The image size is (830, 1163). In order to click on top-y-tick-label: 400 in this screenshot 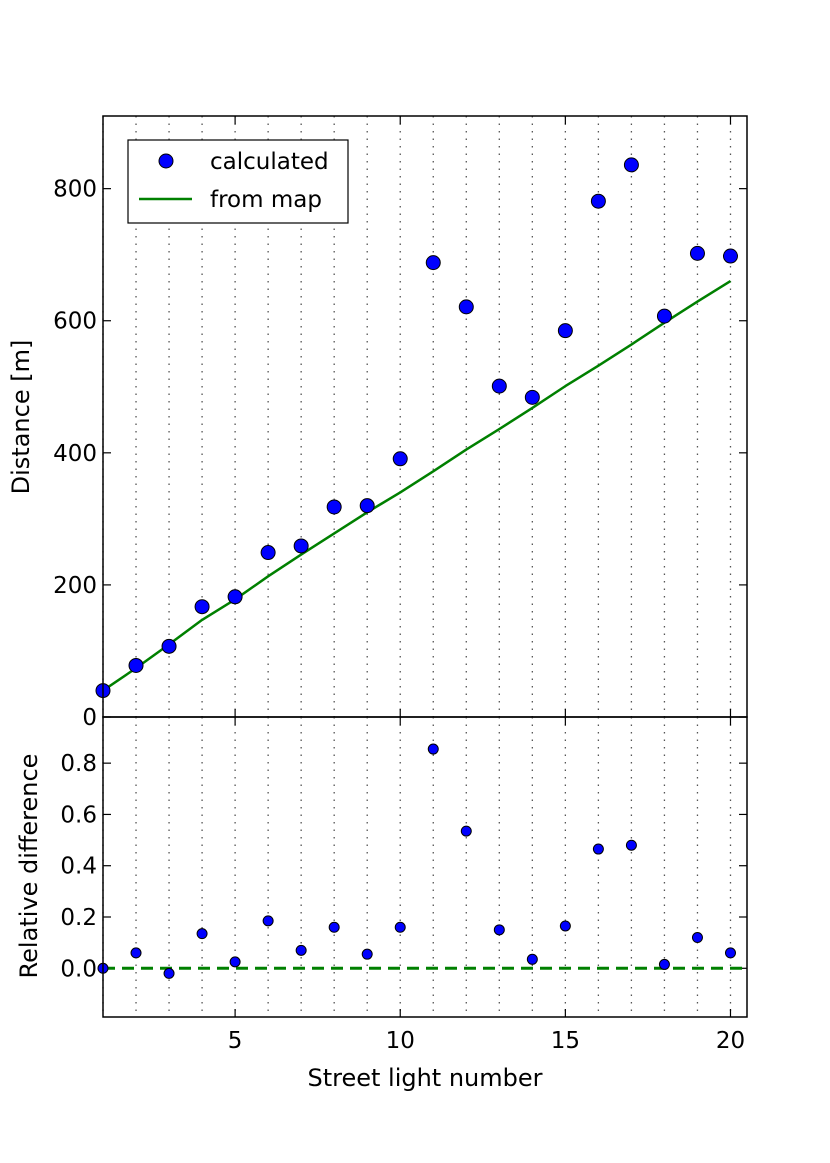, I will do `click(75, 454)`.